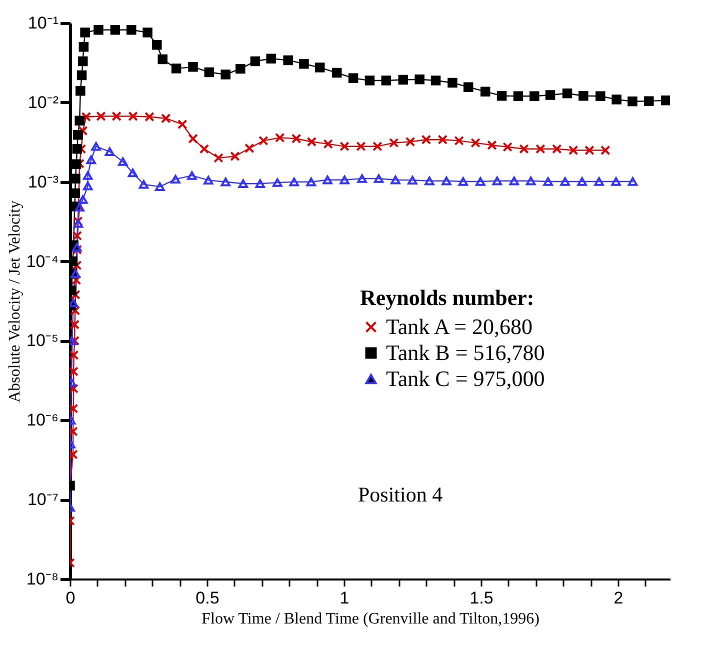 The width and height of the screenshot is (711, 646). I want to click on x-tick-label: 0.5, so click(208, 598).